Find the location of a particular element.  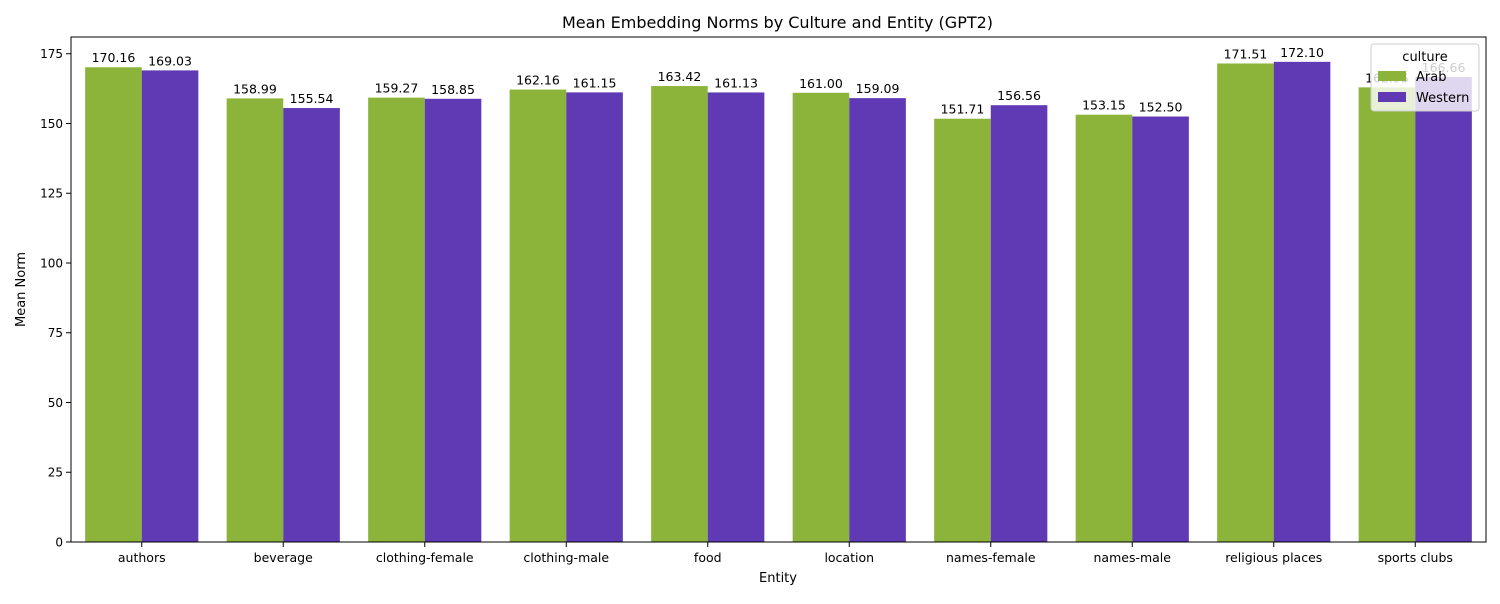

legend-title: culture is located at coordinates (1424, 57).